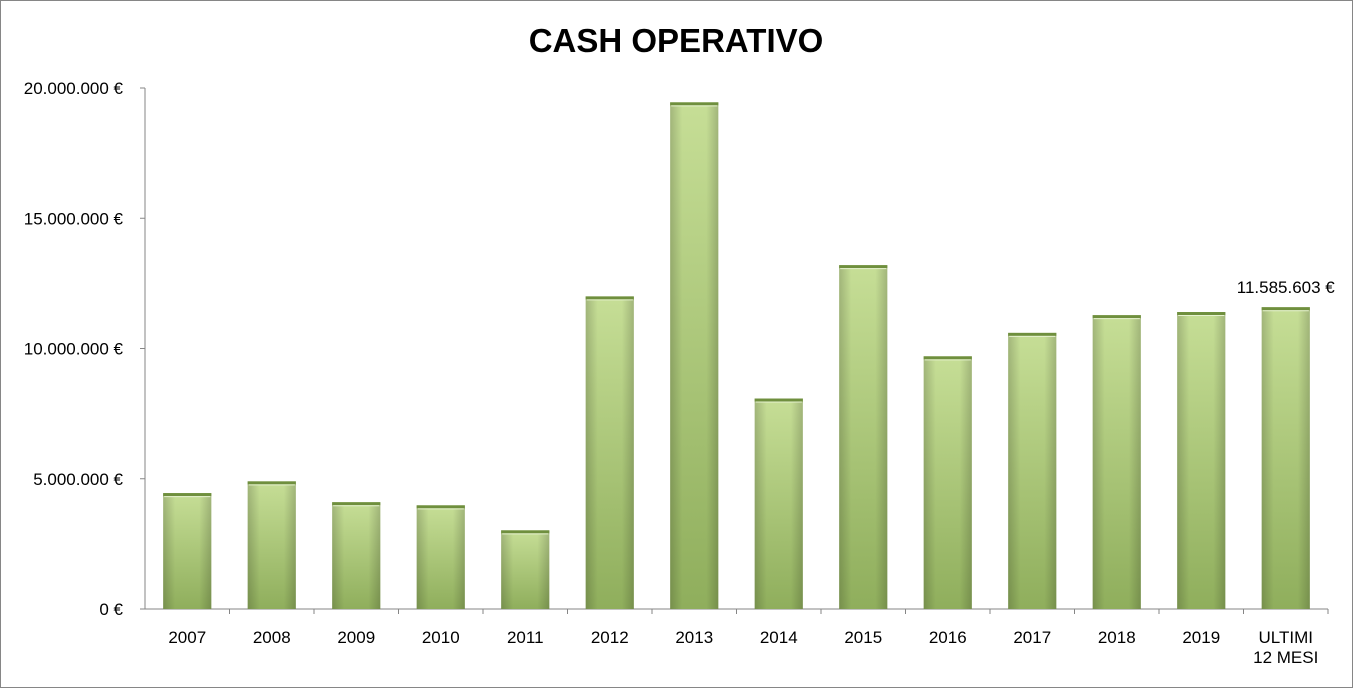  What do you see at coordinates (74, 88) in the screenshot?
I see `y-tick-label: 20.000.000 €` at bounding box center [74, 88].